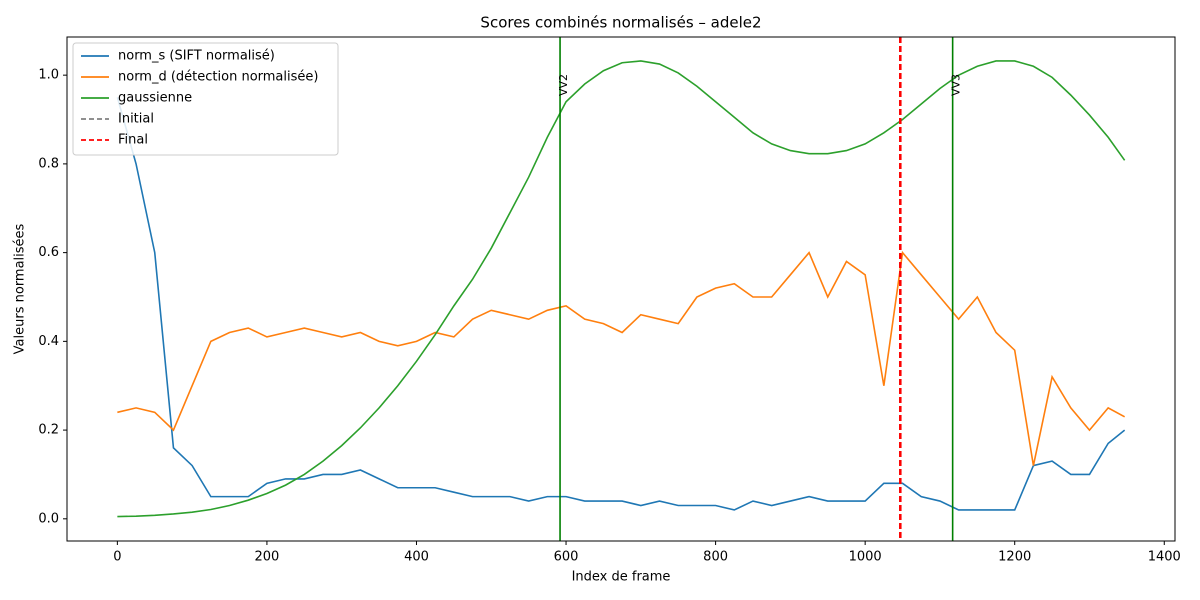 Image resolution: width=1200 pixels, height=600 pixels. What do you see at coordinates (48, 75) in the screenshot?
I see `y-tick-label: 1.0` at bounding box center [48, 75].